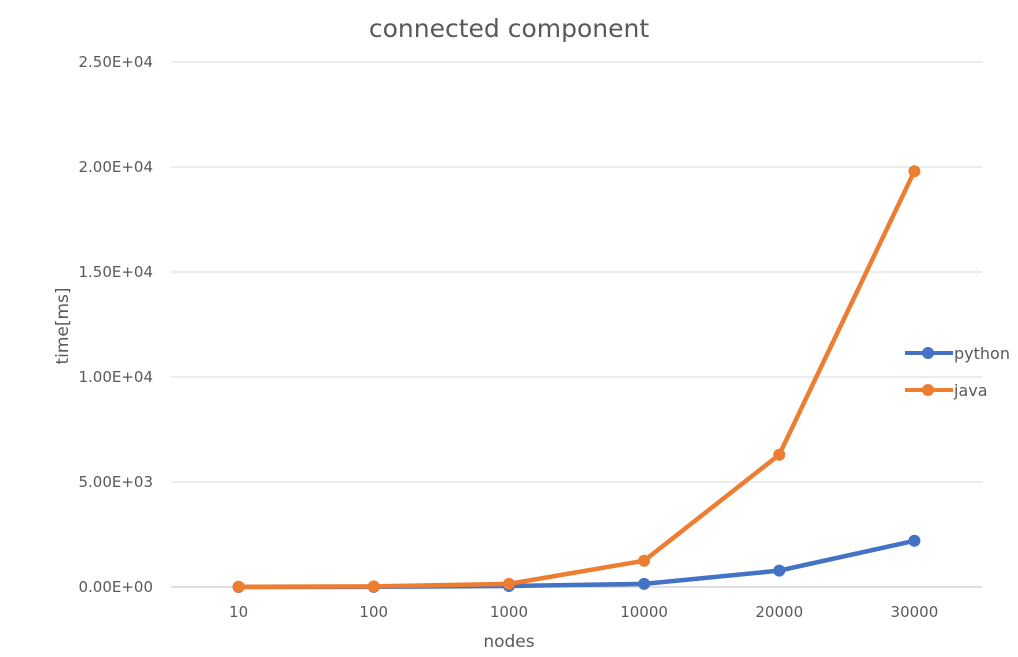  I want to click on legend-marker-python, so click(929, 353).